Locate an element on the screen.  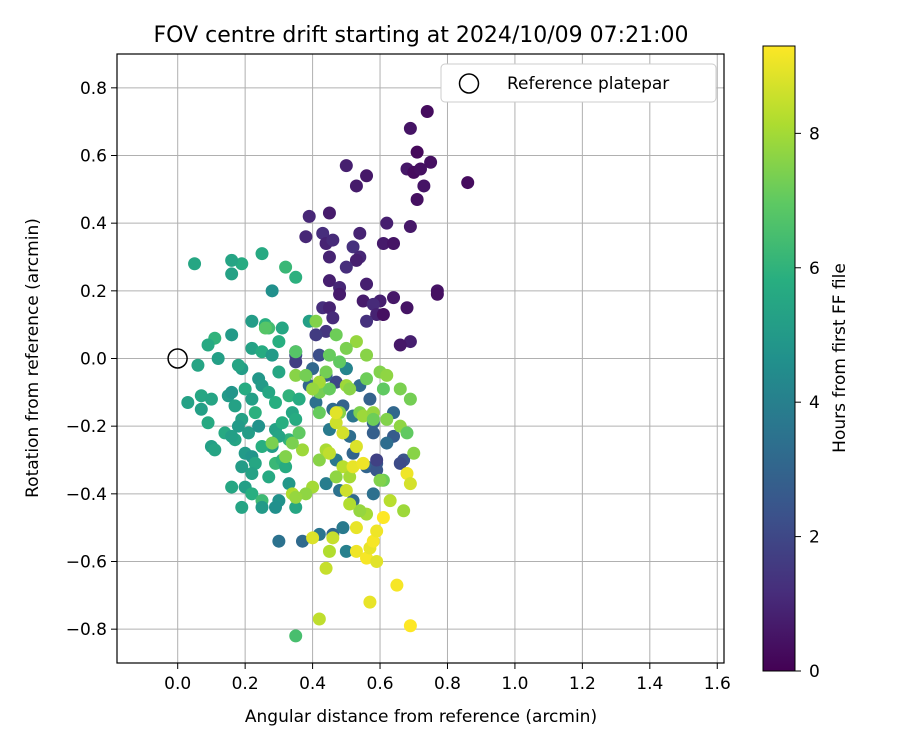
colorbar-tick-label: 6 is located at coordinates (814, 269).